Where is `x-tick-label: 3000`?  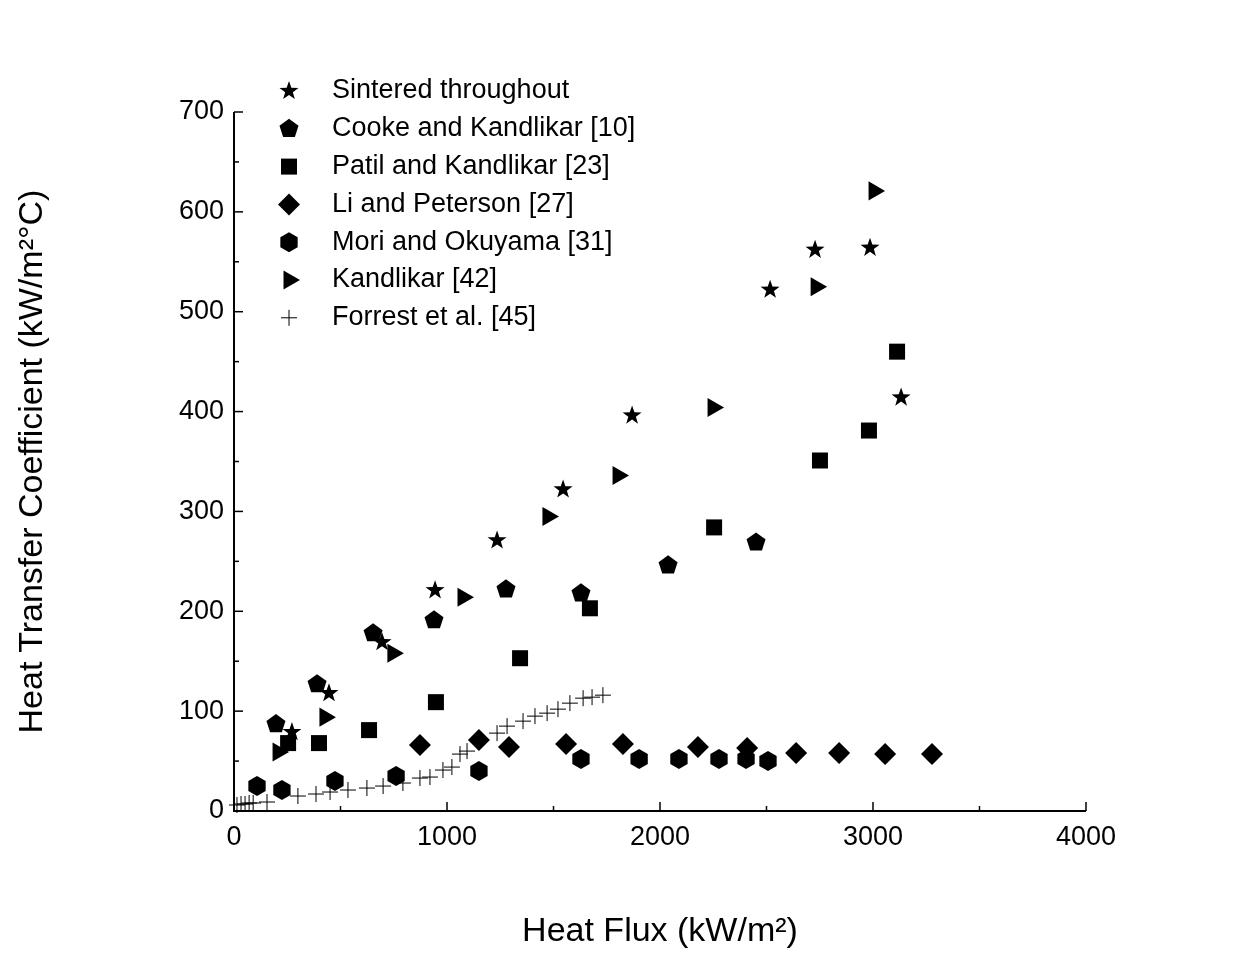
x-tick-label: 3000 is located at coordinates (873, 835).